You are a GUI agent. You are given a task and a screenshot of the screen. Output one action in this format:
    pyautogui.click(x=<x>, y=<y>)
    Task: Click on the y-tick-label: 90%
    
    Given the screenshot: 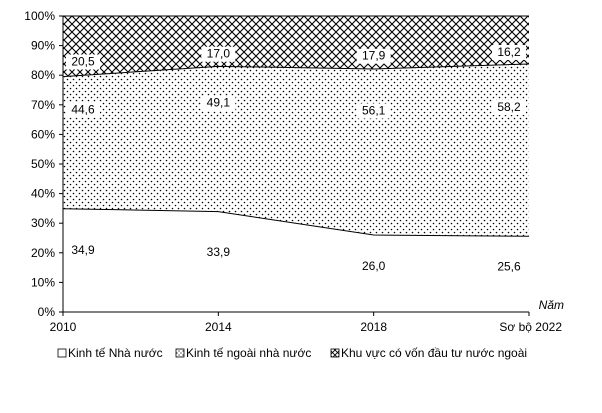 What is the action you would take?
    pyautogui.click(x=43, y=46)
    